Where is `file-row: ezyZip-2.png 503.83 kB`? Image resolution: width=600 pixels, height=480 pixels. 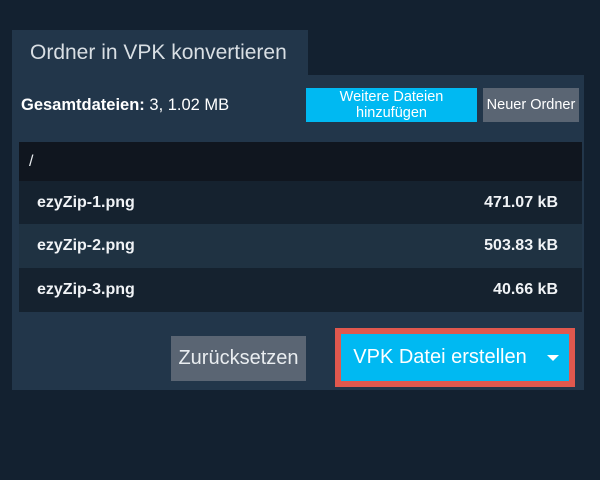
file-row: ezyZip-2.png 503.83 kB is located at coordinates (300, 246).